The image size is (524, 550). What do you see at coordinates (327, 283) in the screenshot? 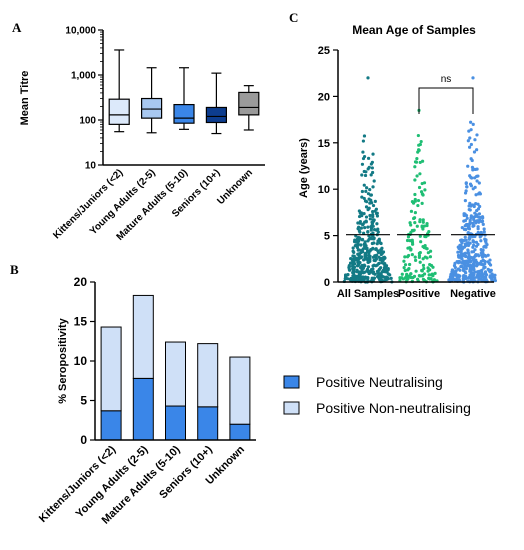
I see `c-ytick-label-0: 0` at bounding box center [327, 283].